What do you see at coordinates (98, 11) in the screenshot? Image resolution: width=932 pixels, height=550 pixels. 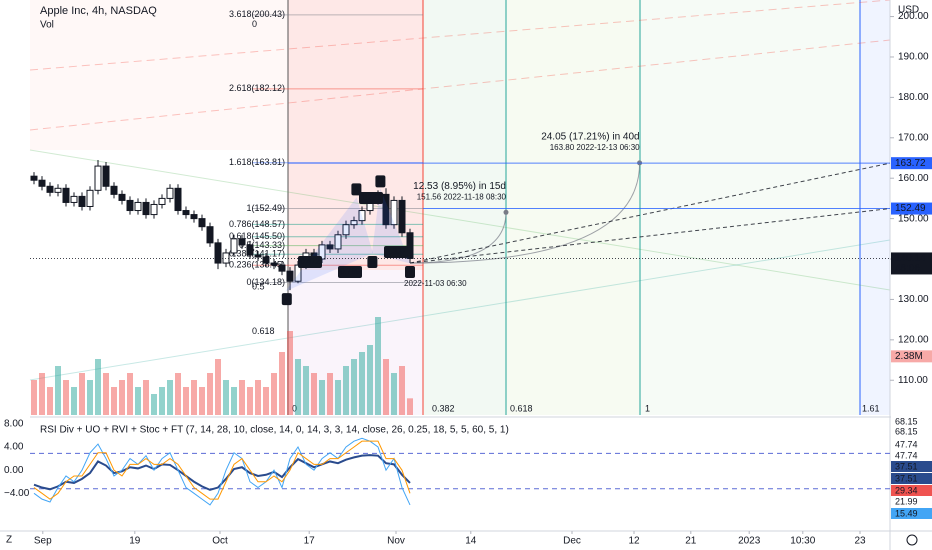 I see `chart-title: Apple Inc, 4h, NASDAQ` at bounding box center [98, 11].